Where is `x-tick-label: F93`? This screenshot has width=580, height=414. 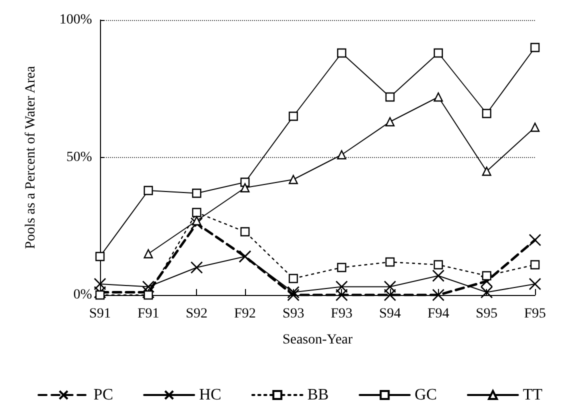 x-tick-label: F93 is located at coordinates (341, 314).